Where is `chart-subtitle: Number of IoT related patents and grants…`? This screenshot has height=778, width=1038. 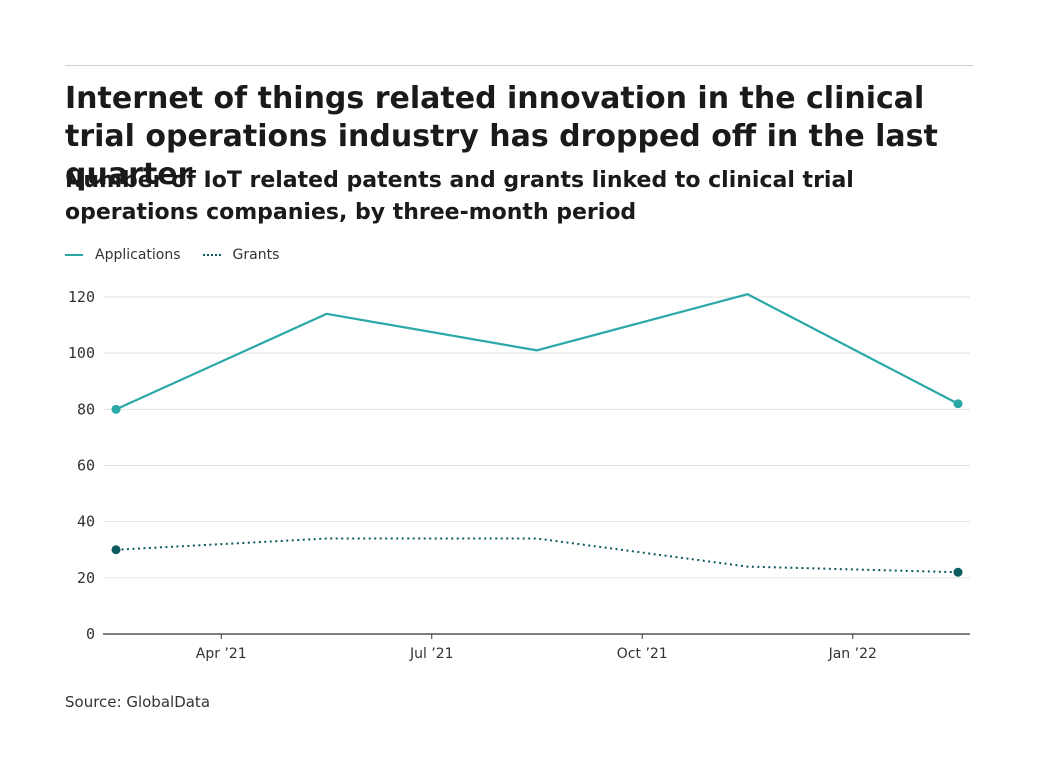
chart-subtitle: Number of IoT related patents and grants… is located at coordinates (459, 196).